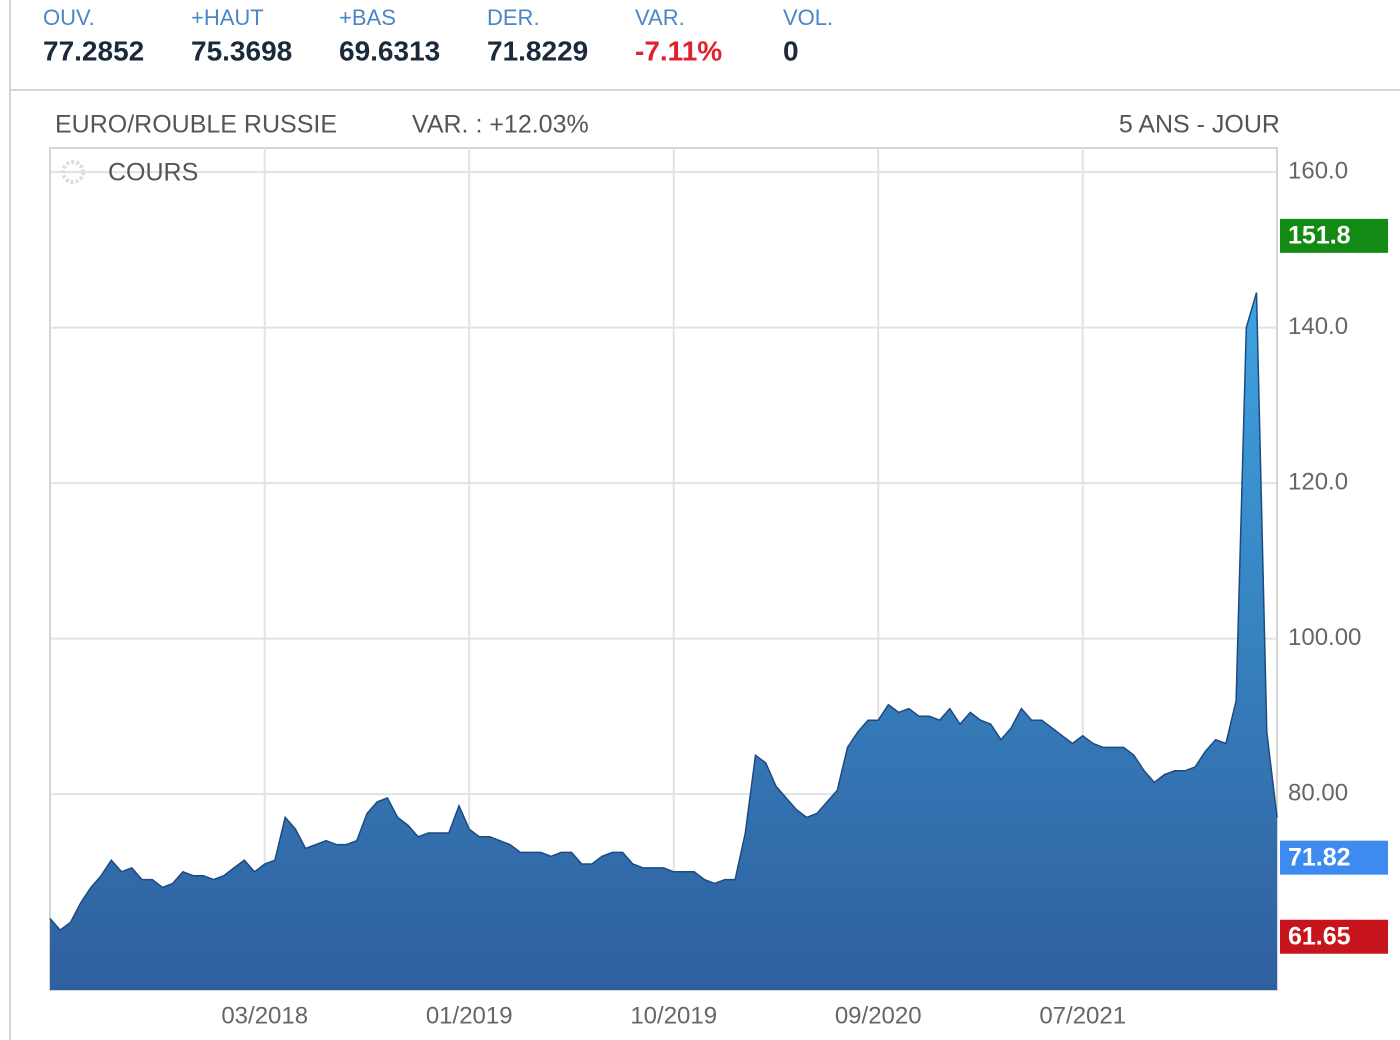  What do you see at coordinates (678, 50) in the screenshot?
I see `stat-value: -7.11%` at bounding box center [678, 50].